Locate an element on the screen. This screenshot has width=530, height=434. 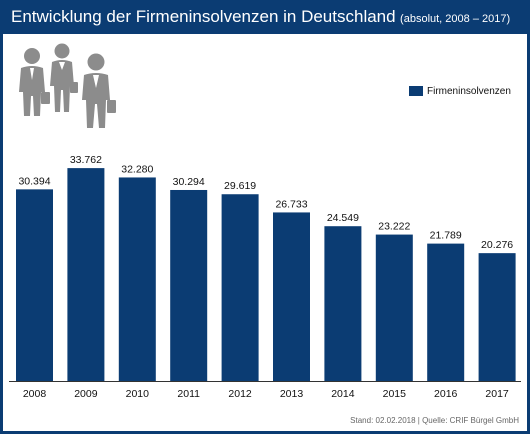
x-tick-label-2011: 2011 is located at coordinates (188, 394).